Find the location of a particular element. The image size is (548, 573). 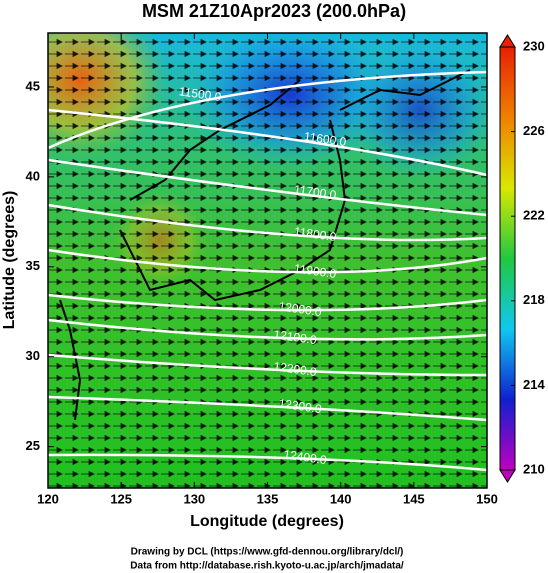

colorbar-tick-label: 218 is located at coordinates (534, 299).